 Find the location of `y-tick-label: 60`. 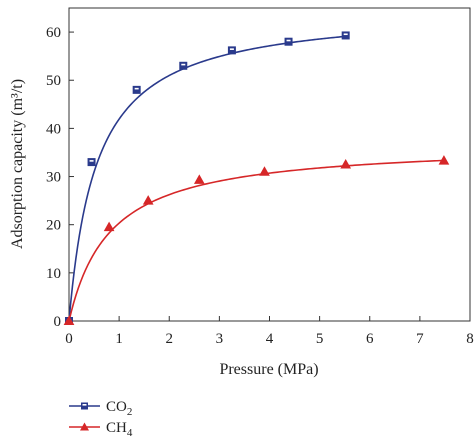

y-tick-label: 60 is located at coordinates (53, 33).